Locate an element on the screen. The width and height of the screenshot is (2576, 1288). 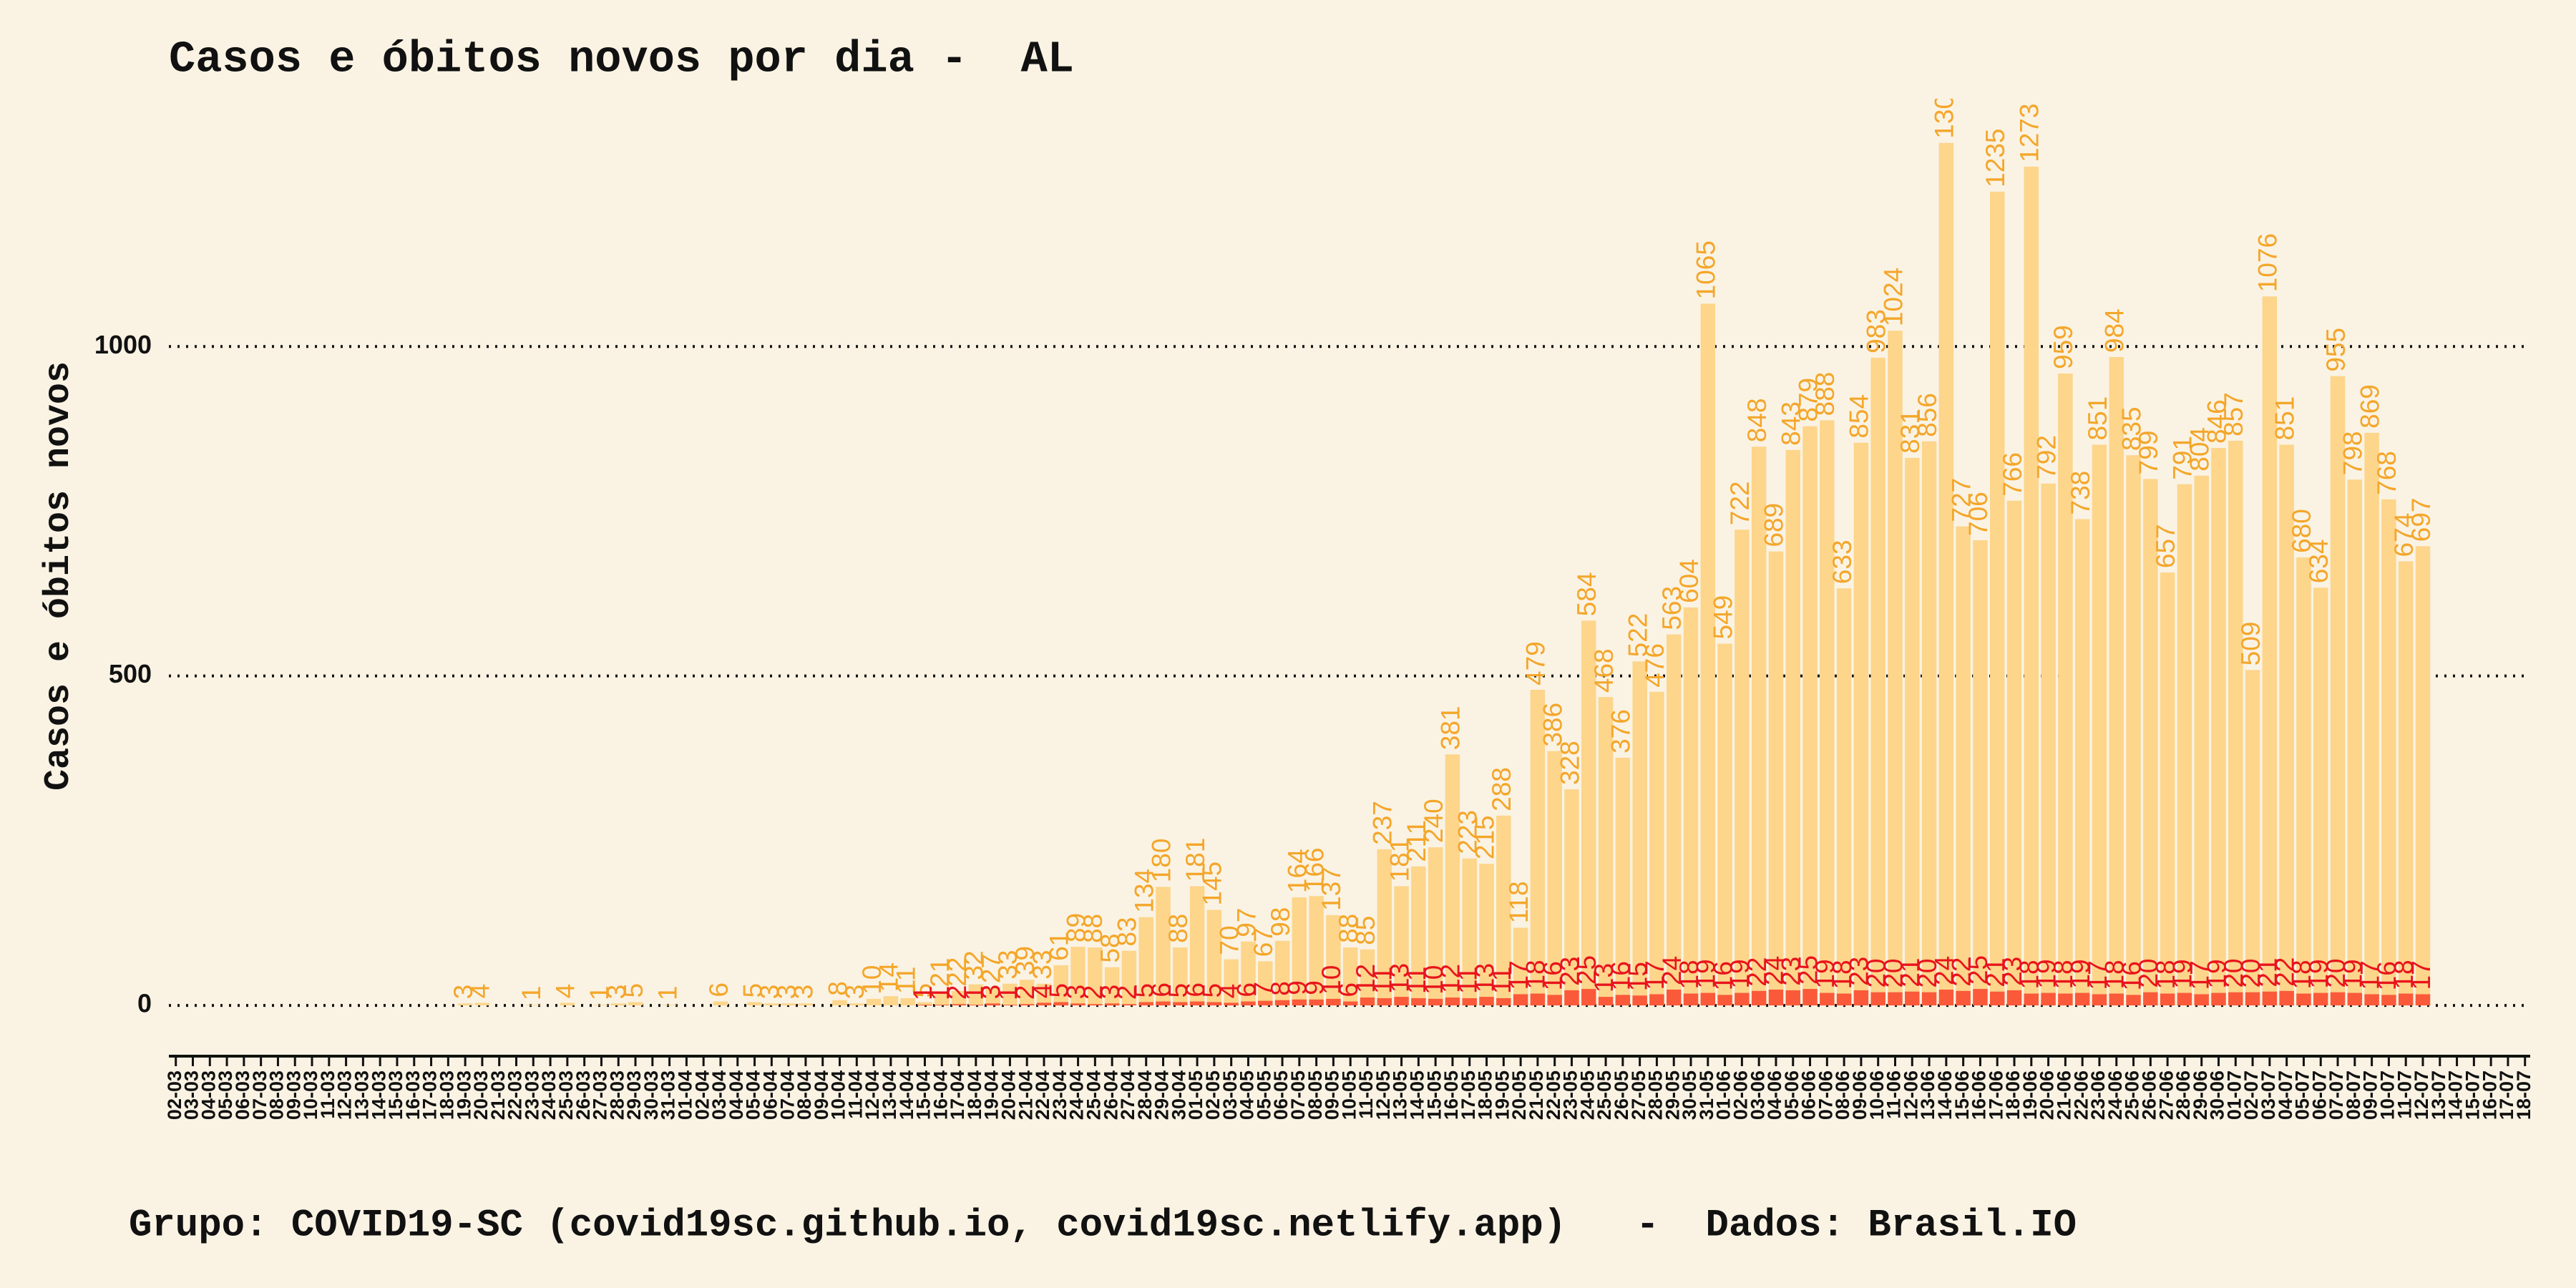
x-tick-label: 28-05 is located at coordinates (1656, 1095).